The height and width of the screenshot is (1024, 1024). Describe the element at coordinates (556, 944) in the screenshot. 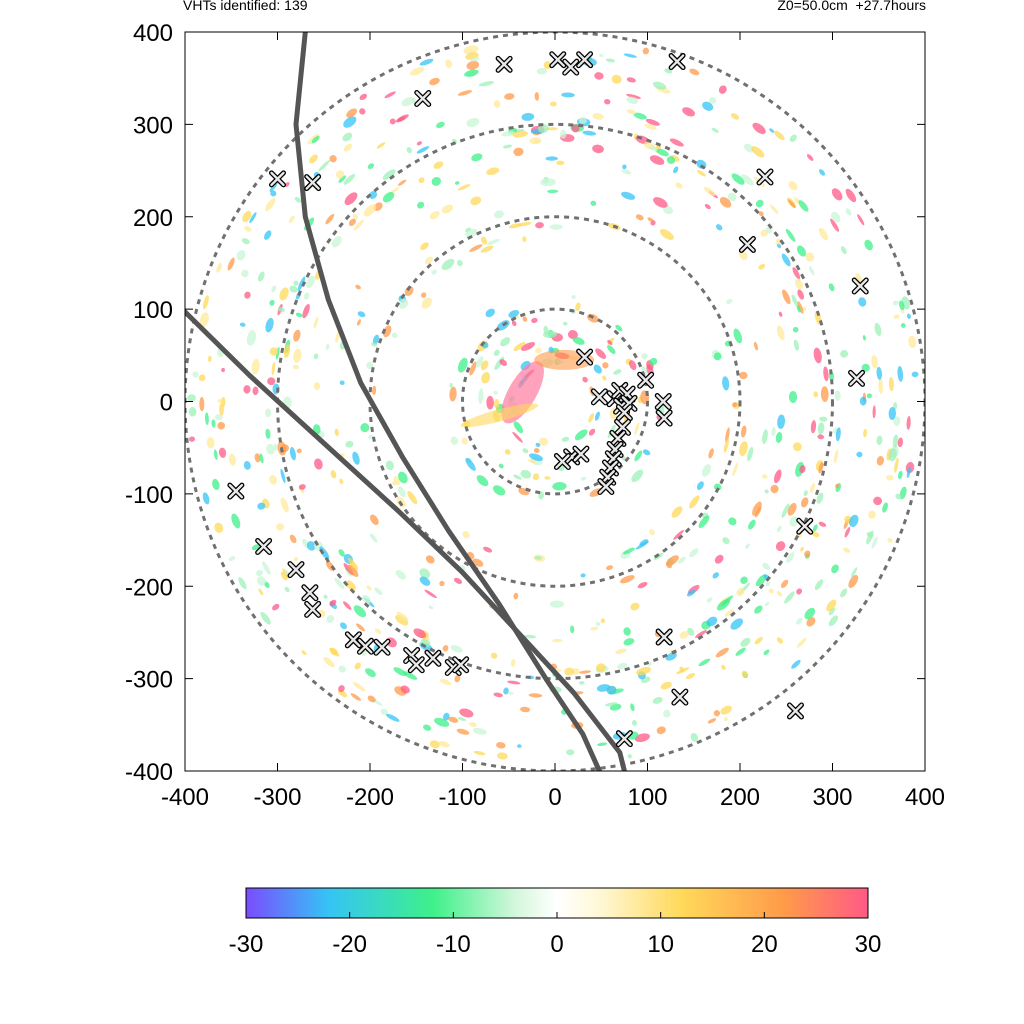

I see `colorbar-tick-label: 0` at that location.